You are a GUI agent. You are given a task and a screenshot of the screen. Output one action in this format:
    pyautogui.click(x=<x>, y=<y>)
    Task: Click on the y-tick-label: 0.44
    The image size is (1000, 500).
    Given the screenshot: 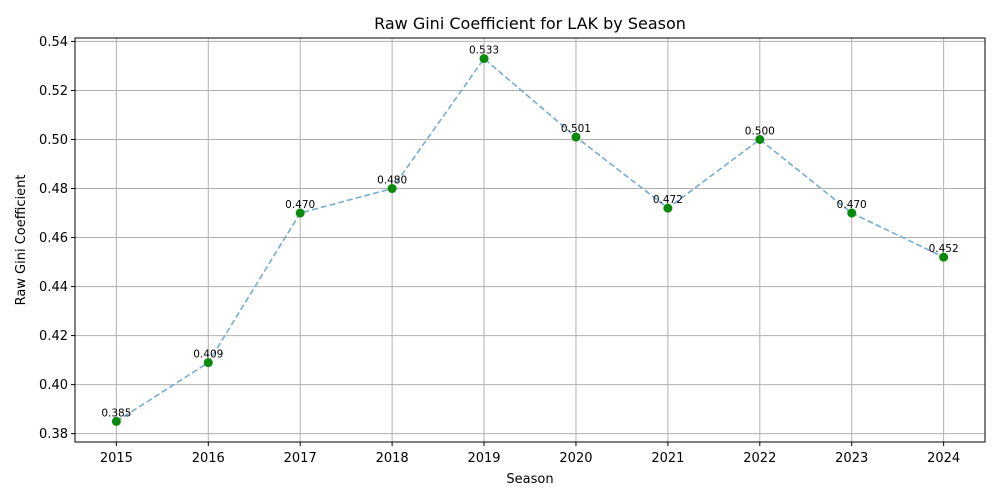 What is the action you would take?
    pyautogui.click(x=53, y=287)
    